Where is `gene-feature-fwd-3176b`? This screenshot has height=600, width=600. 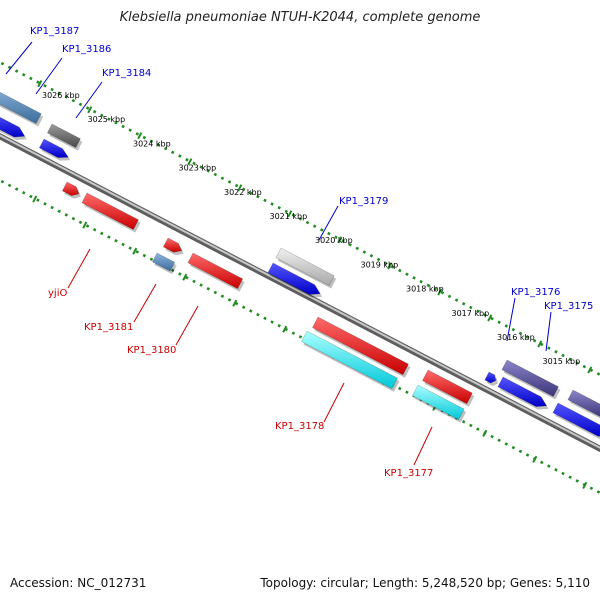
gene-feature-fwd-3176b is located at coordinates (522, 391).